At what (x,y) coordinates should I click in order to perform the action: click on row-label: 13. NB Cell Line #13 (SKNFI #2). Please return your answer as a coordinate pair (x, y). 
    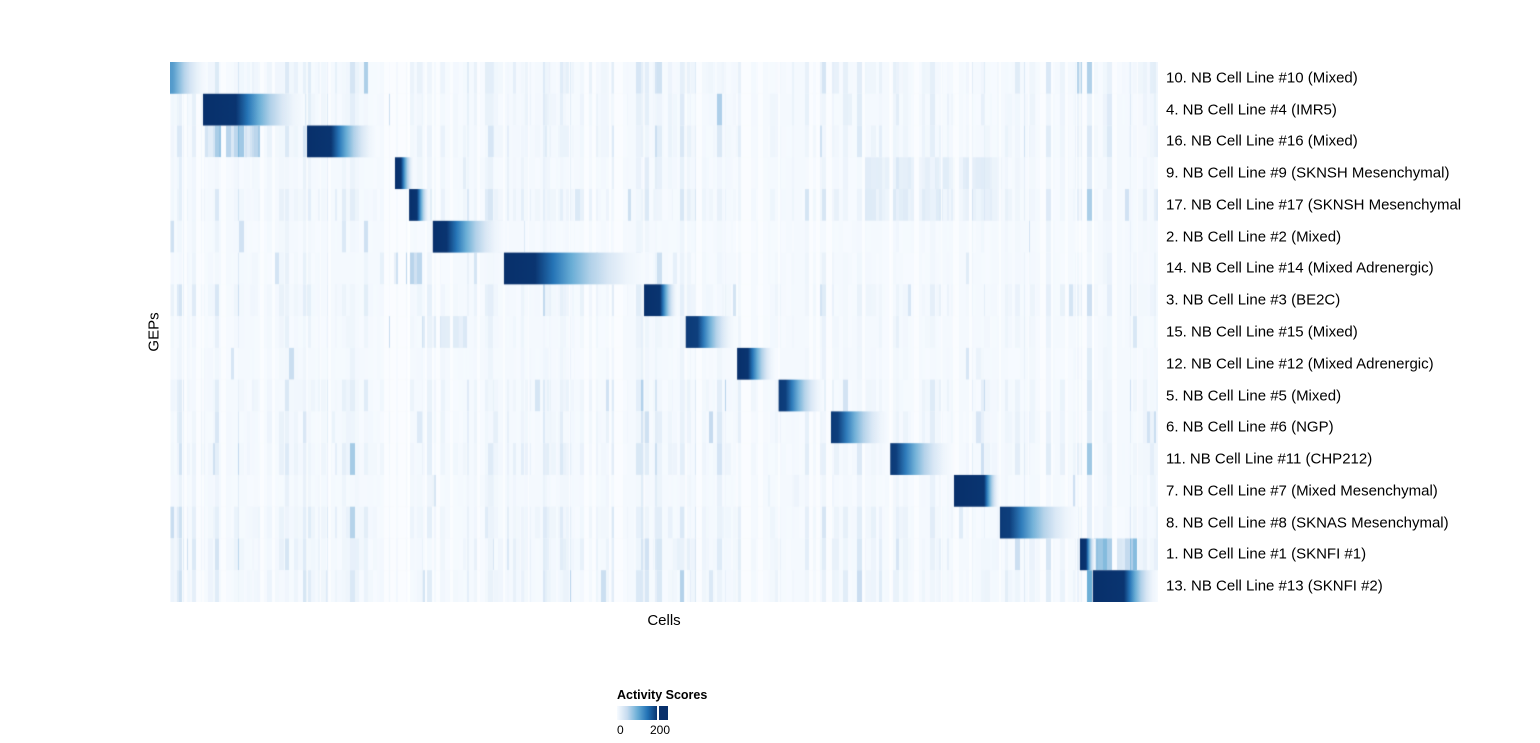
    Looking at the image, I should click on (1274, 586).